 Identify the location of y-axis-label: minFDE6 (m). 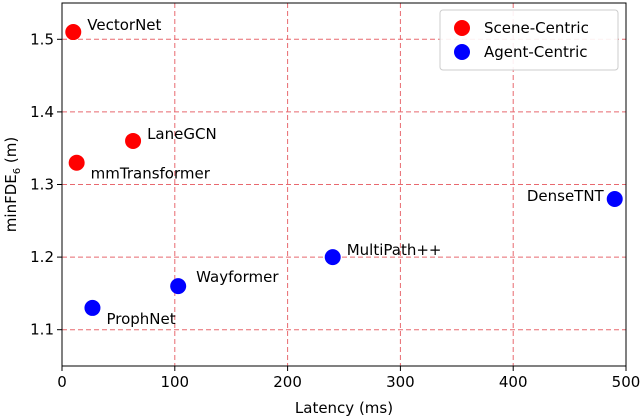
(12, 184).